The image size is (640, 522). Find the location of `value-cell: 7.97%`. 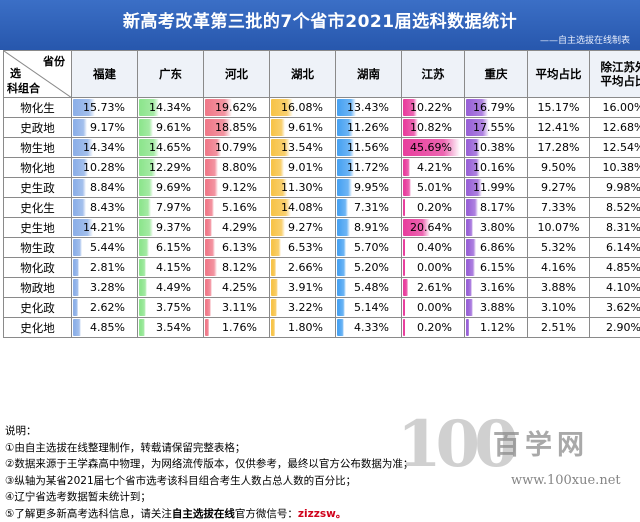

value-cell: 7.97% is located at coordinates (171, 208).